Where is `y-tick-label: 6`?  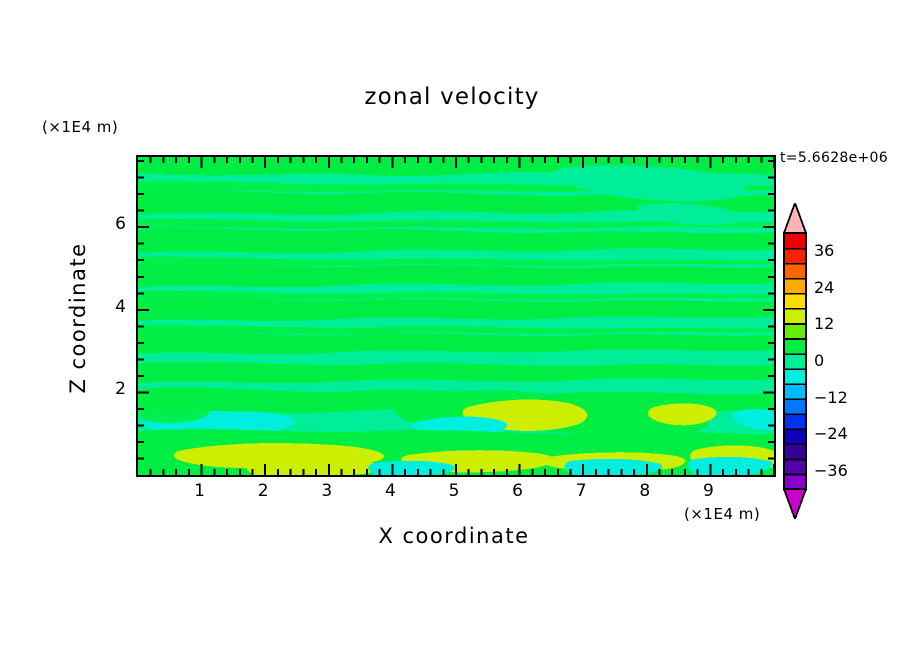 y-tick-label: 6 is located at coordinates (120, 224).